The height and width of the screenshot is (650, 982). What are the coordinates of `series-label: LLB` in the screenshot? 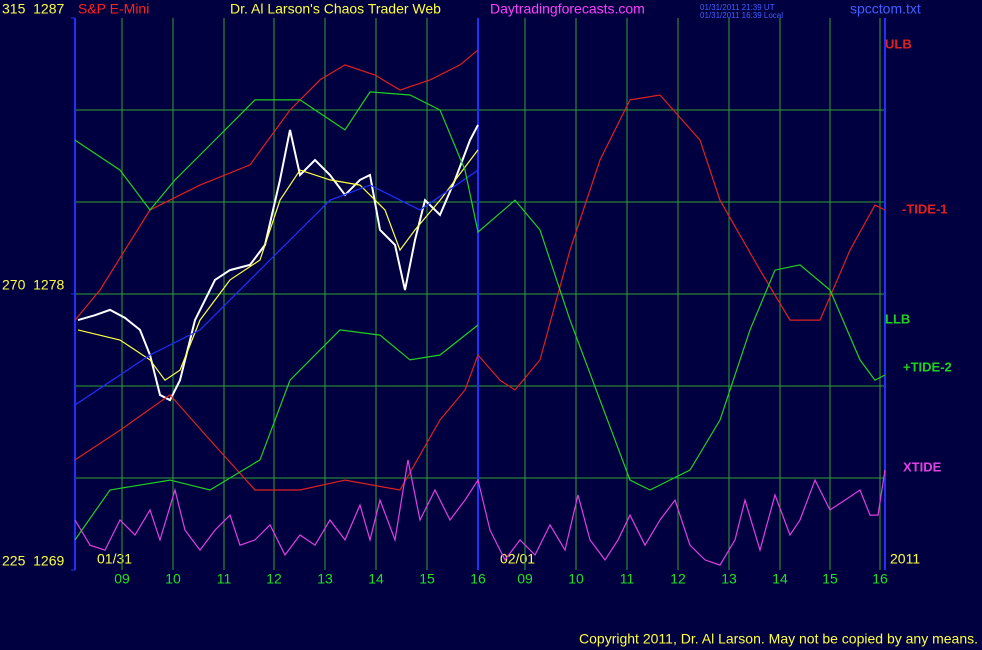 It's located at (897, 318).